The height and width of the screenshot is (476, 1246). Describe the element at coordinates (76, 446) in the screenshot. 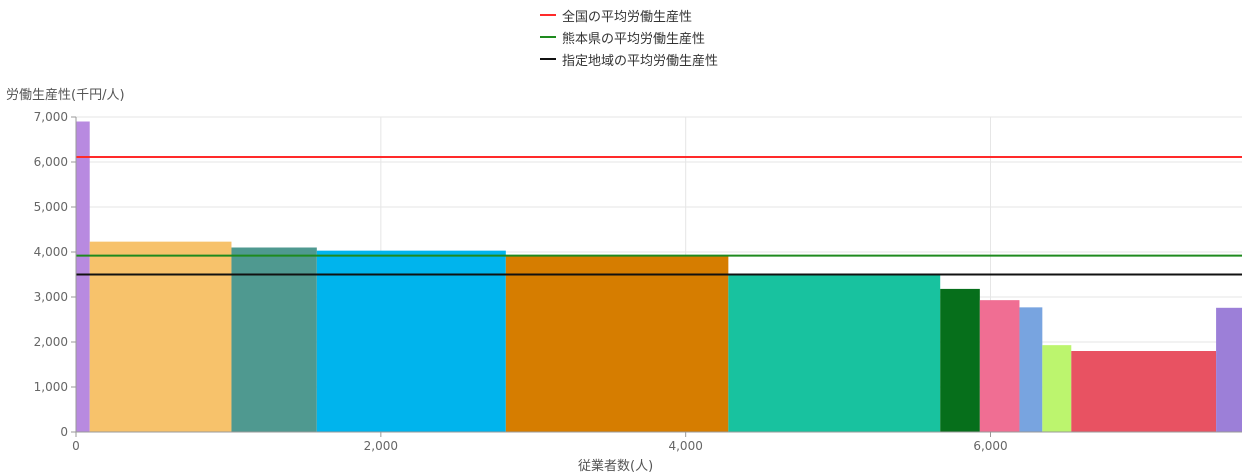

I see `x-tick-label-0: 0` at that location.